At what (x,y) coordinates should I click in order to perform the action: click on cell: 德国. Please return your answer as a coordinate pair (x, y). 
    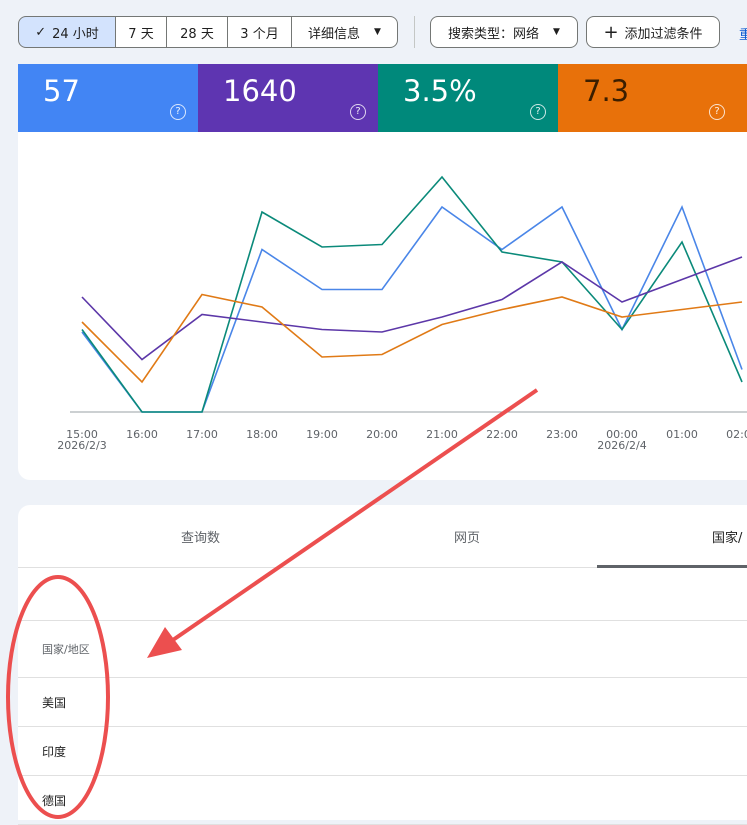
    Looking at the image, I should click on (54, 800).